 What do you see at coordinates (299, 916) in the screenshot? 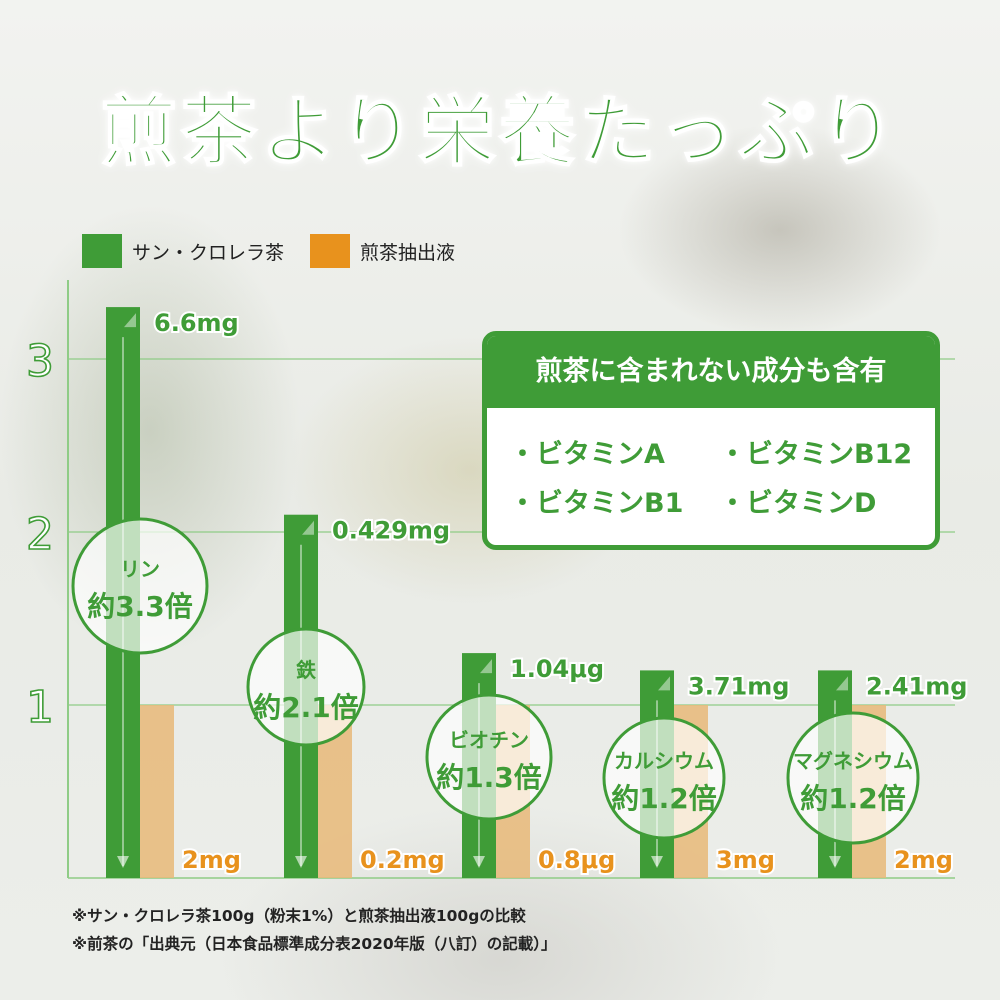
I see `footnote-comparison: ※サン・クロレラ茶100g（粉末1%）と煎茶抽出液100gの比較` at bounding box center [299, 916].